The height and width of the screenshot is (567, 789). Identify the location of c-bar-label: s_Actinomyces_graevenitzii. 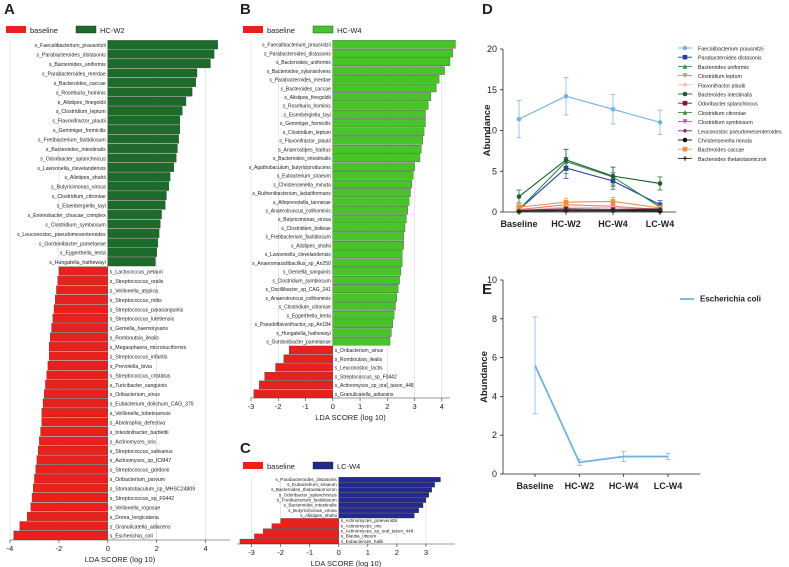
(369, 520).